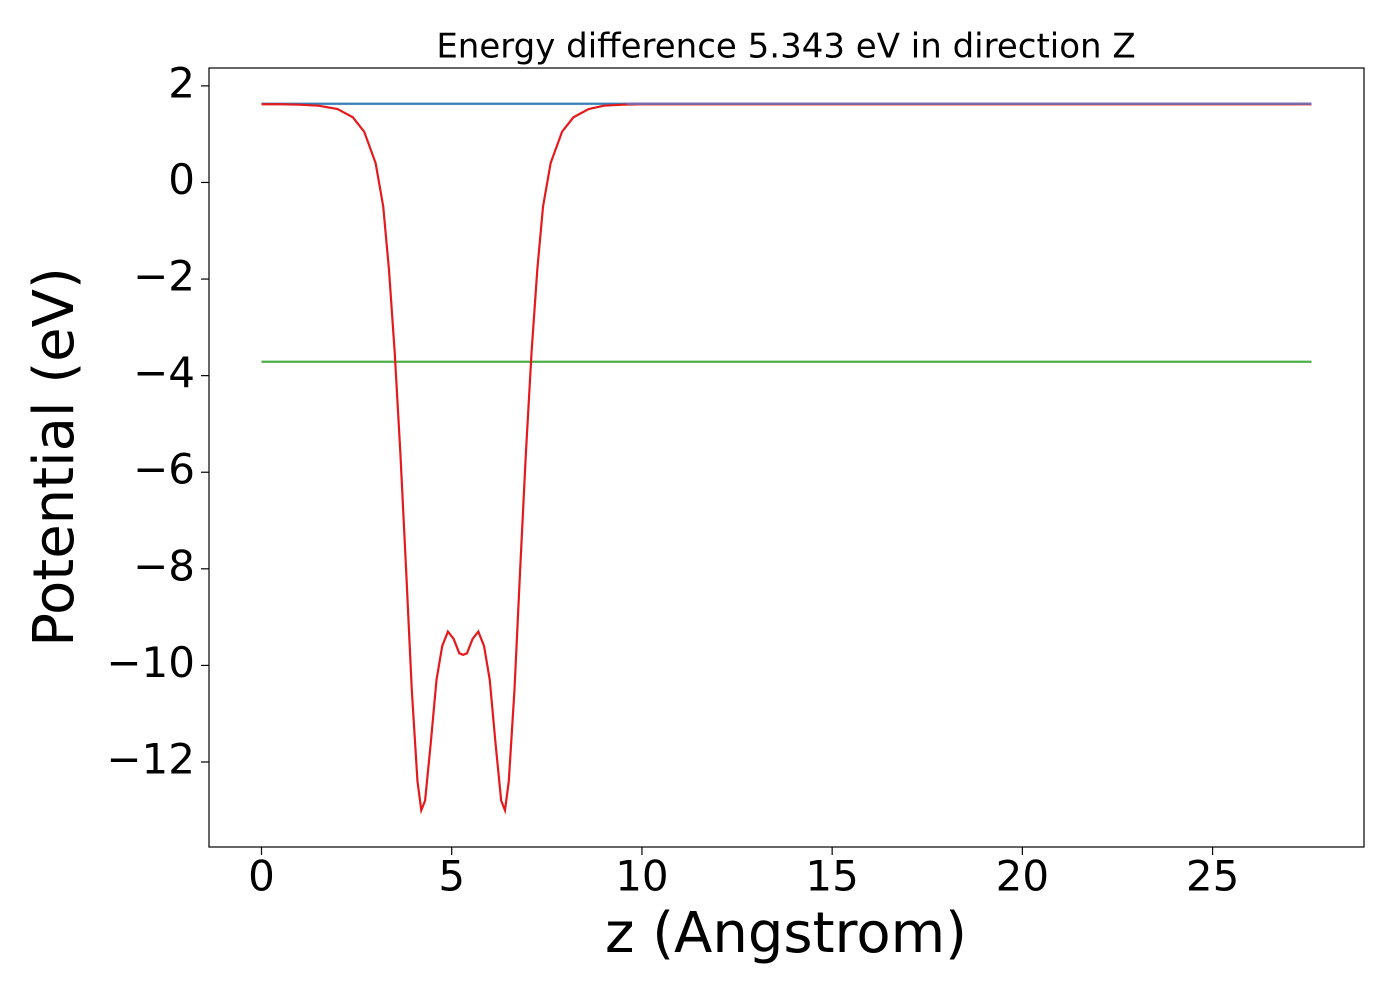 This screenshot has width=1400, height=1000. Describe the element at coordinates (261, 876) in the screenshot. I see `x-tick-label: 0` at that location.